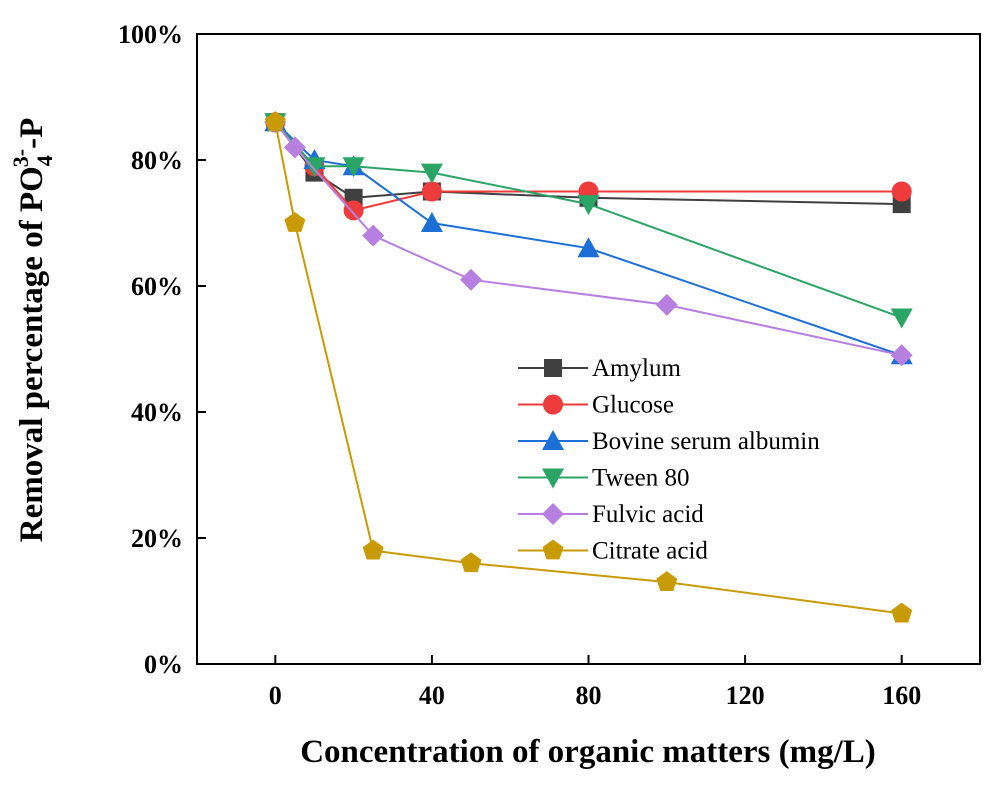 Image resolution: width=1000 pixels, height=787 pixels. Describe the element at coordinates (162, 349) in the screenshot. I see `y-axis-ticks: 0% 20% 40% 60% 80% 100%` at that location.